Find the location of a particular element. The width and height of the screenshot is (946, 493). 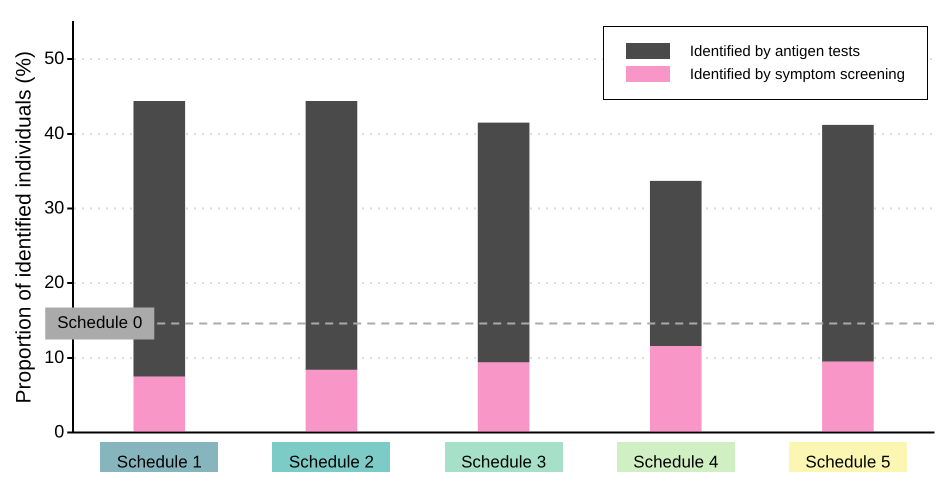

y-tick-label: 0 is located at coordinates (59, 432).